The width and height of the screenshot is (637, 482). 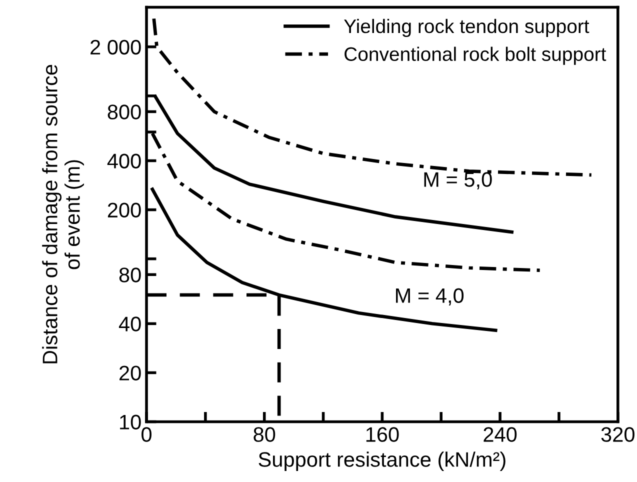 What do you see at coordinates (500, 434) in the screenshot?
I see `x-tick-label: 240` at bounding box center [500, 434].